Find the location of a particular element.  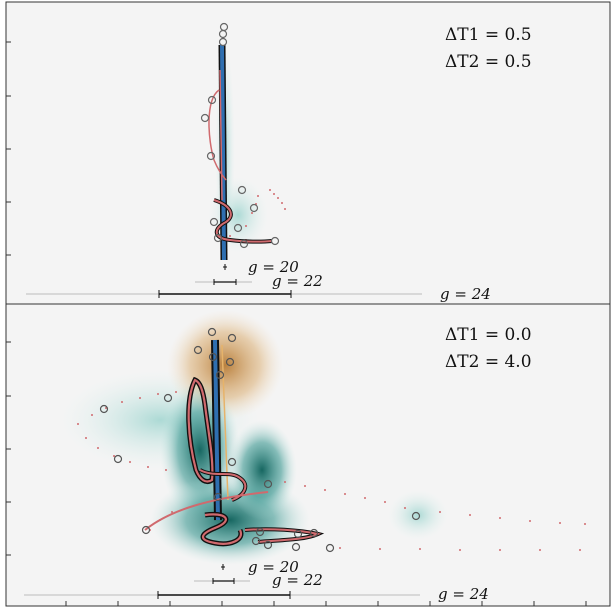

bottom-base-trace is located at coordinates (222, 529).